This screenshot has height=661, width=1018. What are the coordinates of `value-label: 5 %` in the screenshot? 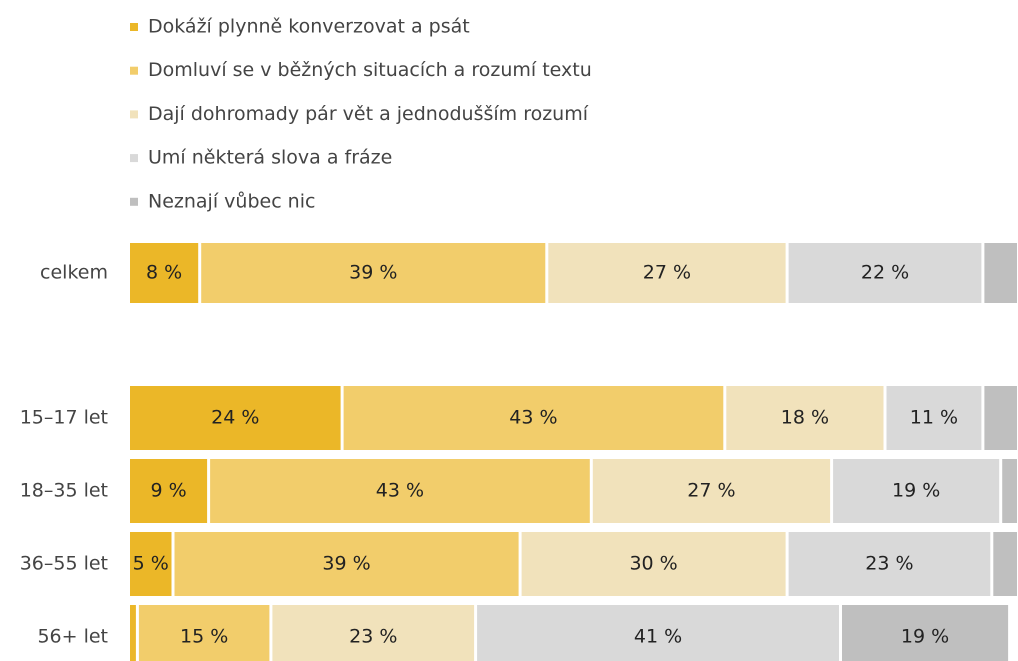 It's located at (151, 564).